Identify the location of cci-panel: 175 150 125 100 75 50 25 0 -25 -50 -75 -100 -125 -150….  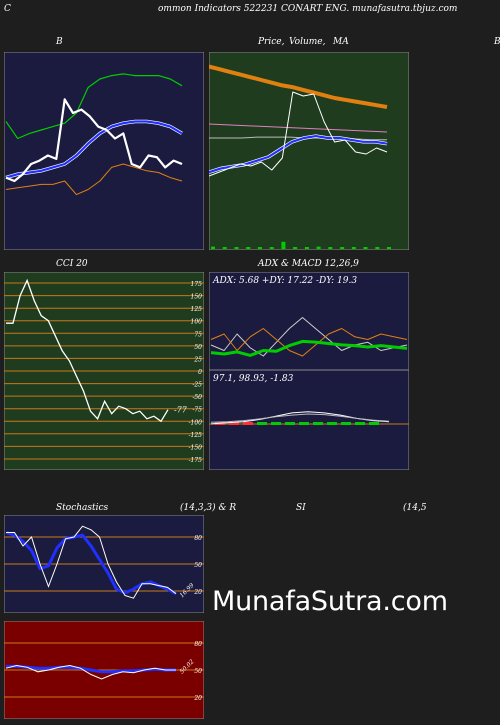
(104, 371).